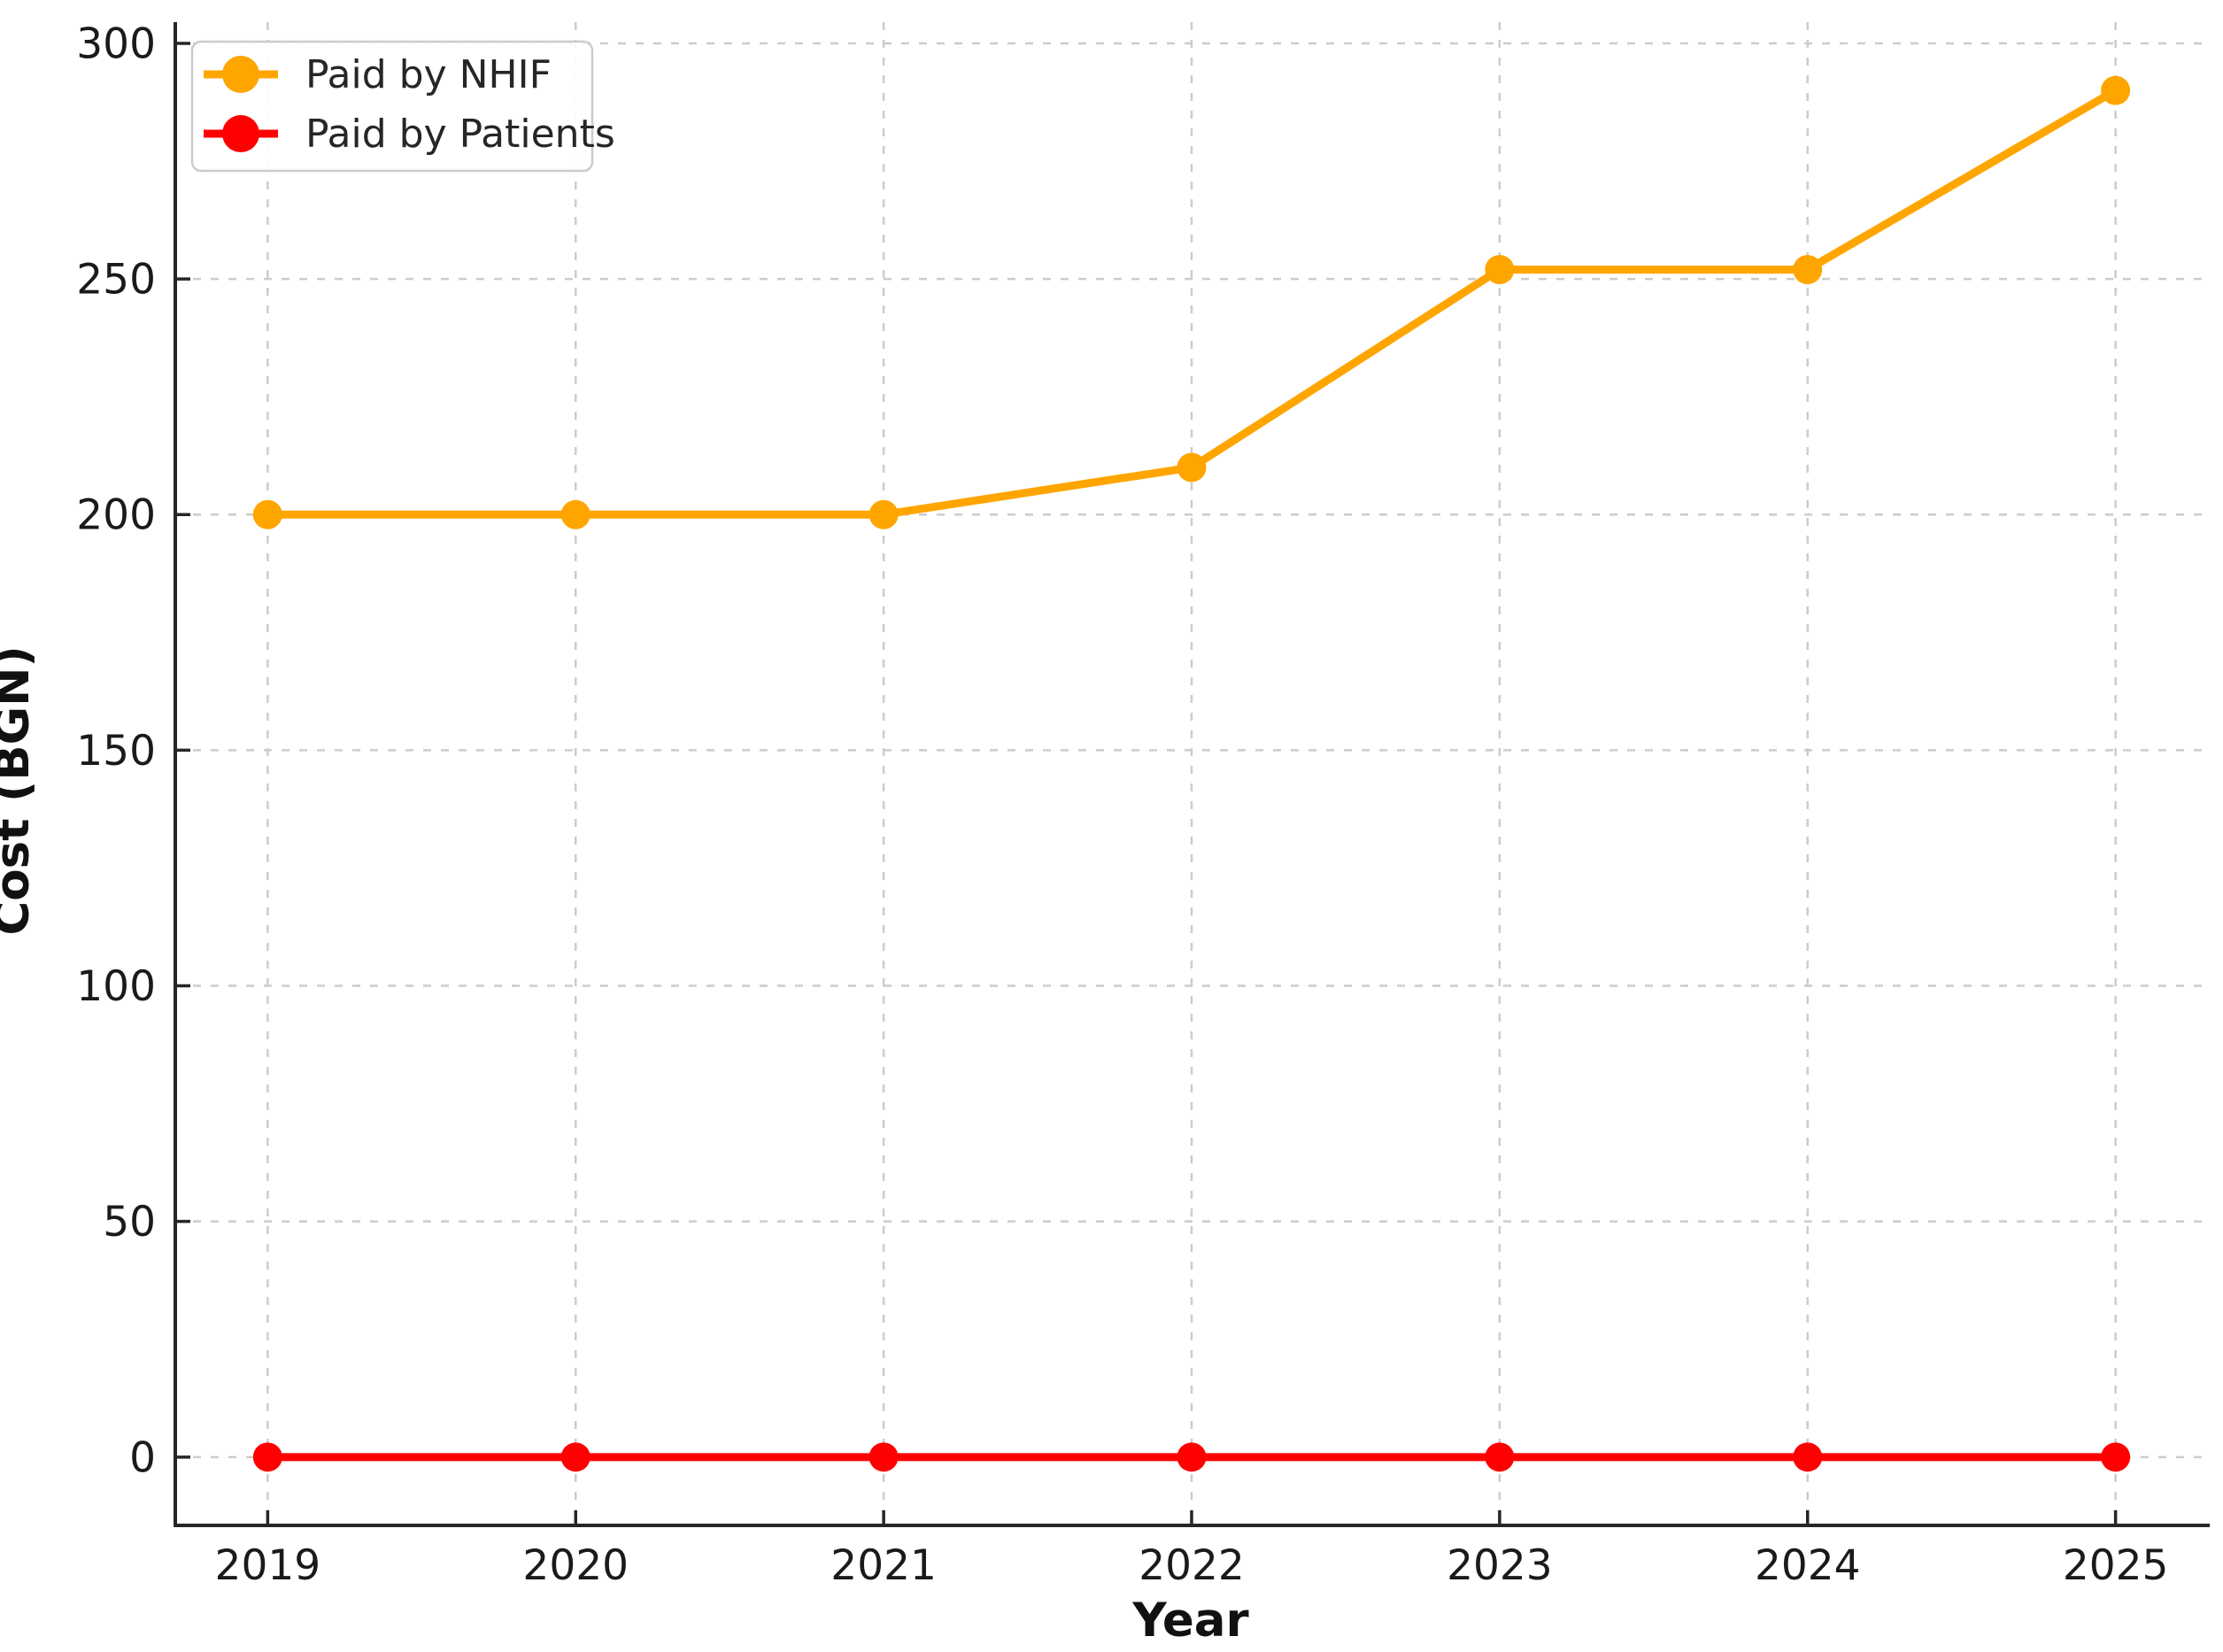  I want to click on x-tick-label: 2019, so click(268, 1565).